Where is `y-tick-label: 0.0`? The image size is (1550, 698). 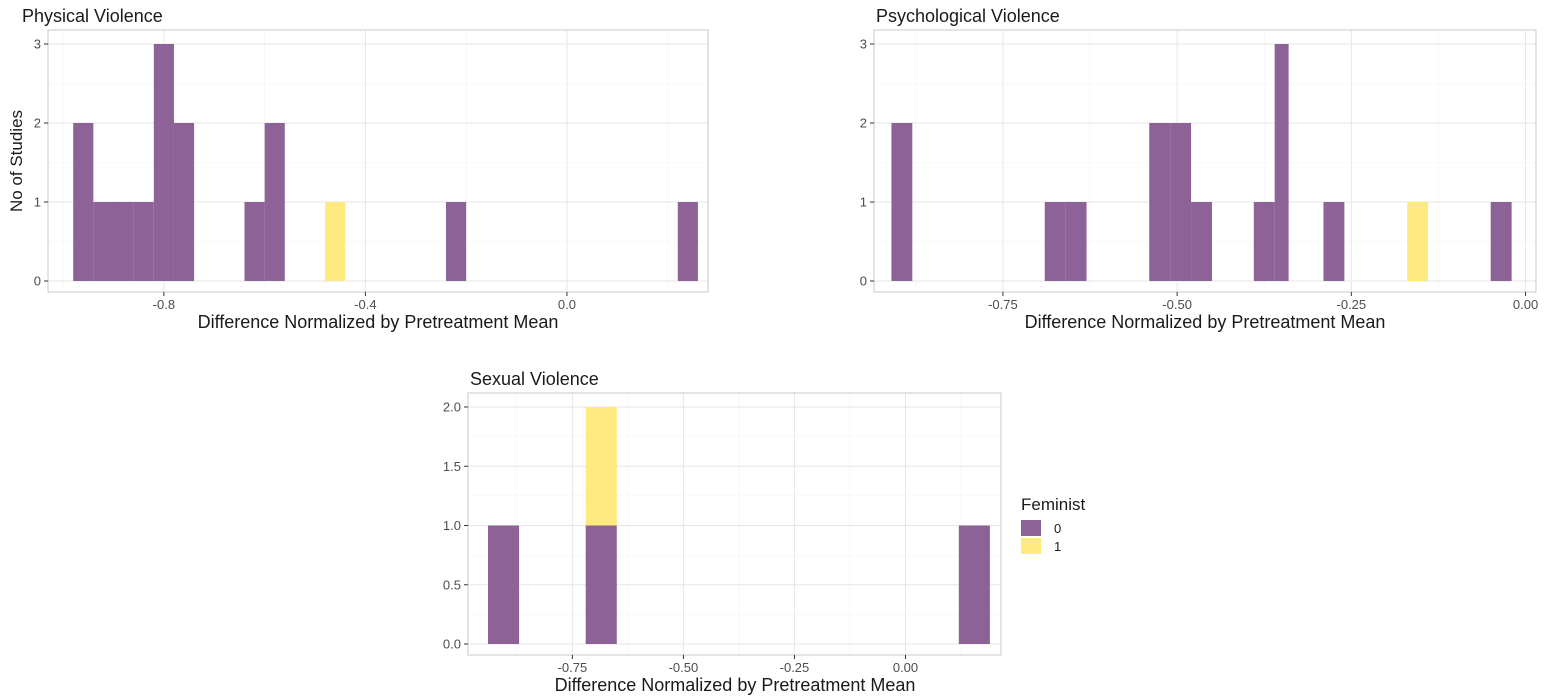 y-tick-label: 0.0 is located at coordinates (452, 644).